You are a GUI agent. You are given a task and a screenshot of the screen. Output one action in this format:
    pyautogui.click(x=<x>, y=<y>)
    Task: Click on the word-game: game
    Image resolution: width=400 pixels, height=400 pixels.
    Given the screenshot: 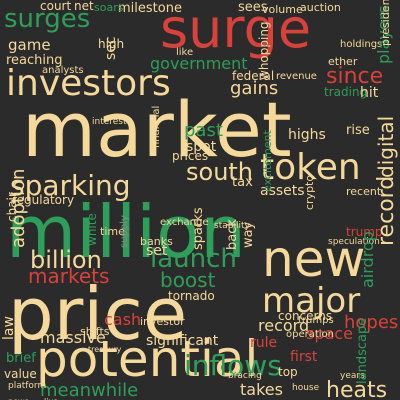 What is the action you would take?
    pyautogui.click(x=29, y=45)
    